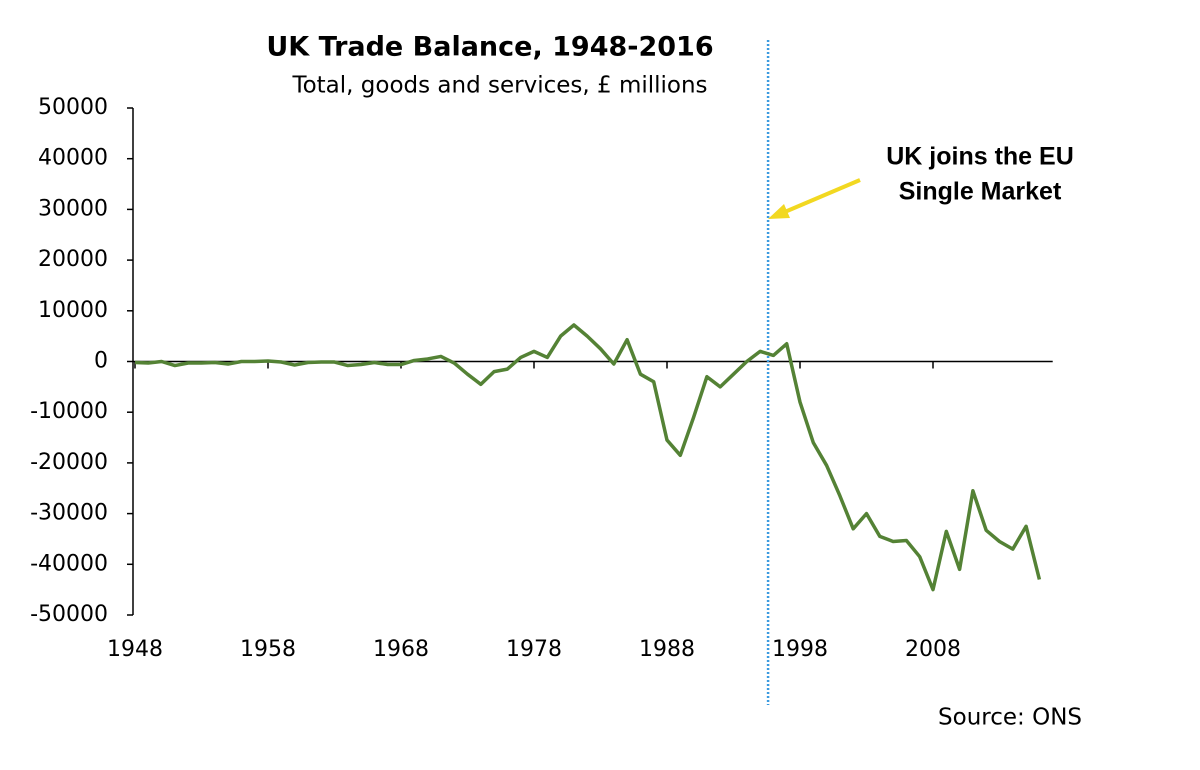 The image size is (1200, 770). What do you see at coordinates (101, 361) in the screenshot?
I see `y-tick-label: 0` at bounding box center [101, 361].